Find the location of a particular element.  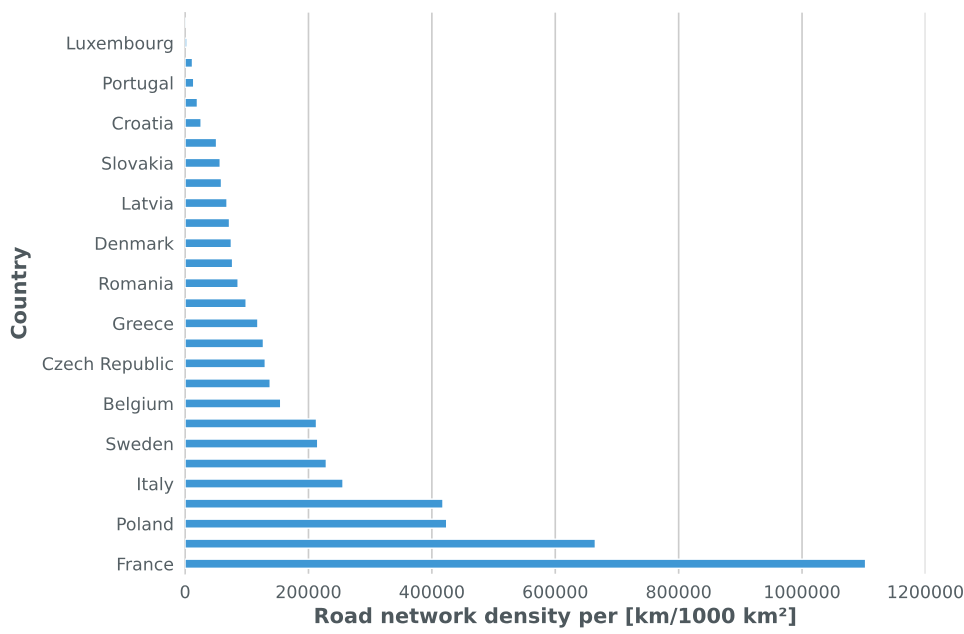

y-tick-label: France is located at coordinates (146, 564).